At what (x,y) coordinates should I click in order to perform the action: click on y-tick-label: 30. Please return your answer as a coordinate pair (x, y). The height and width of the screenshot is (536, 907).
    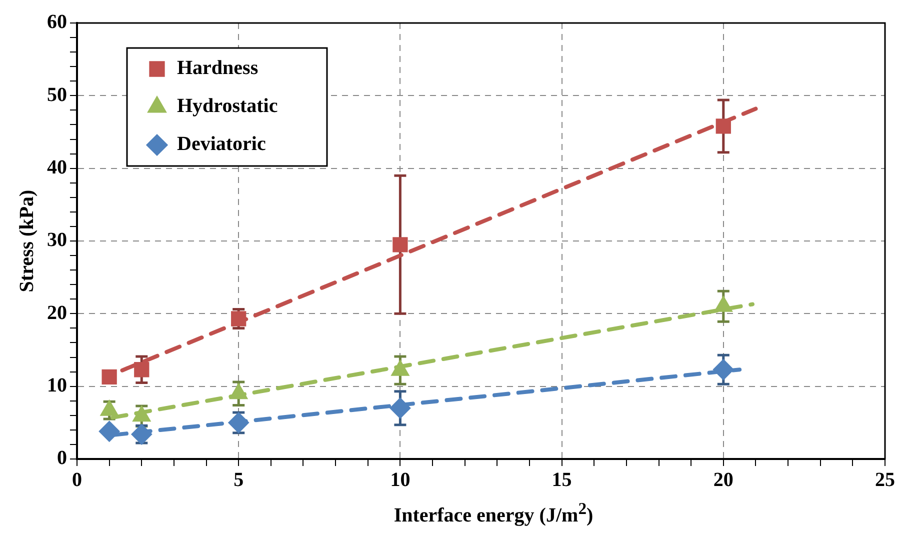
    Looking at the image, I should click on (57, 240).